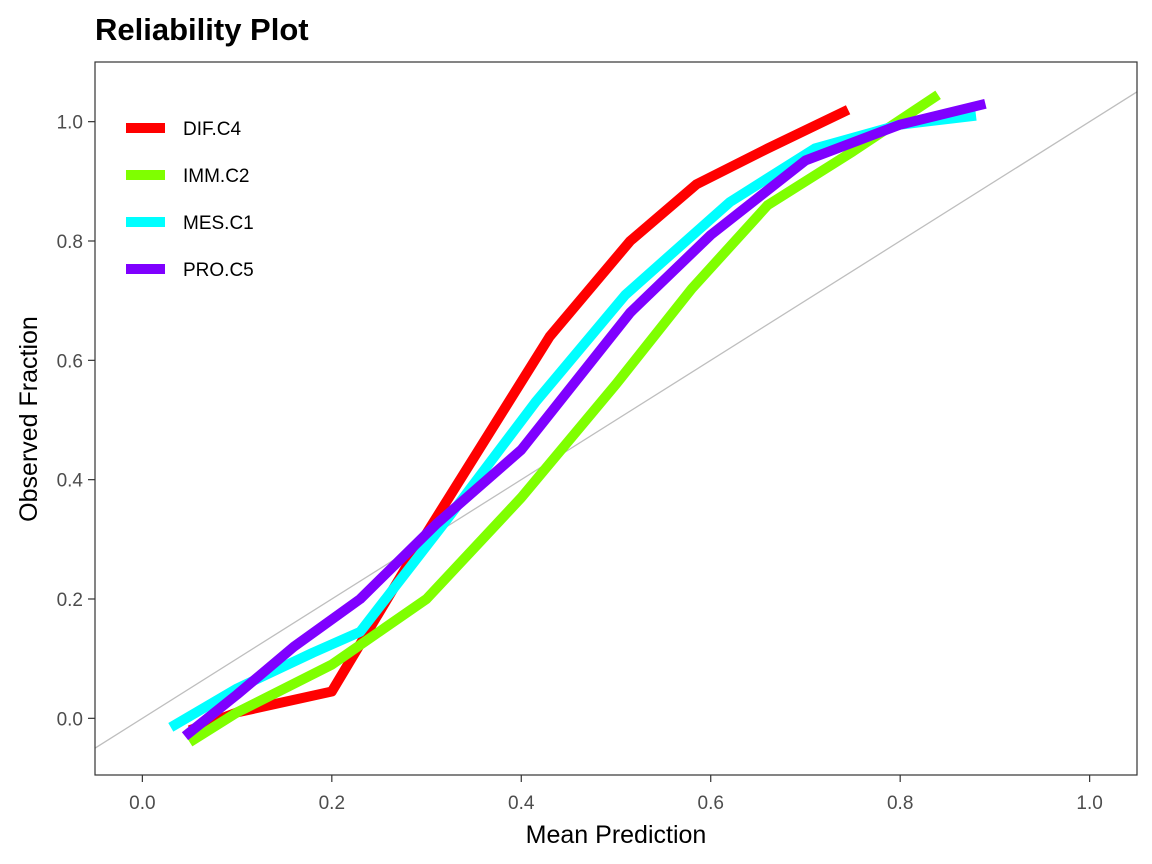 Image resolution: width=1152 pixels, height=864 pixels. What do you see at coordinates (29, 419) in the screenshot?
I see `y-axis-title: Observed Fraction` at bounding box center [29, 419].